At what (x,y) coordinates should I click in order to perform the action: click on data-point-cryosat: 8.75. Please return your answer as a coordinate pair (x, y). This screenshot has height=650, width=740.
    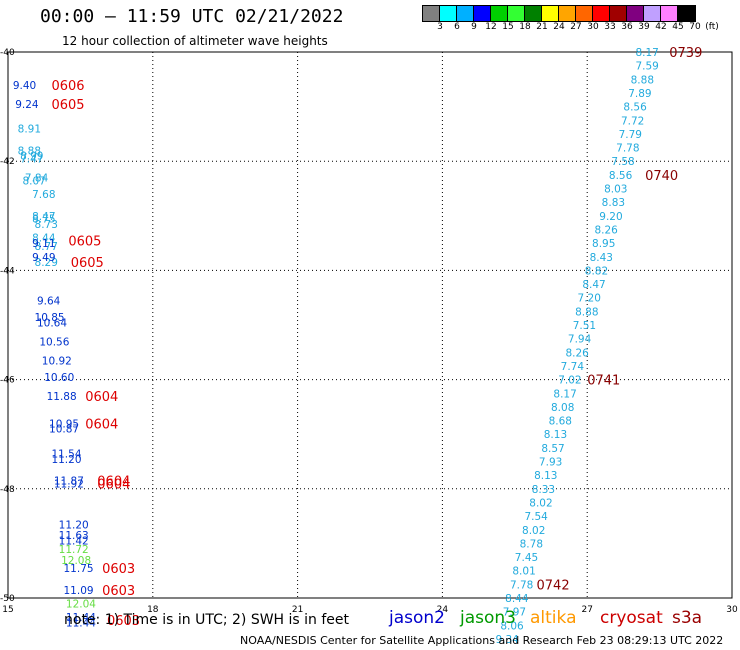
    Looking at the image, I should click on (43, 220).